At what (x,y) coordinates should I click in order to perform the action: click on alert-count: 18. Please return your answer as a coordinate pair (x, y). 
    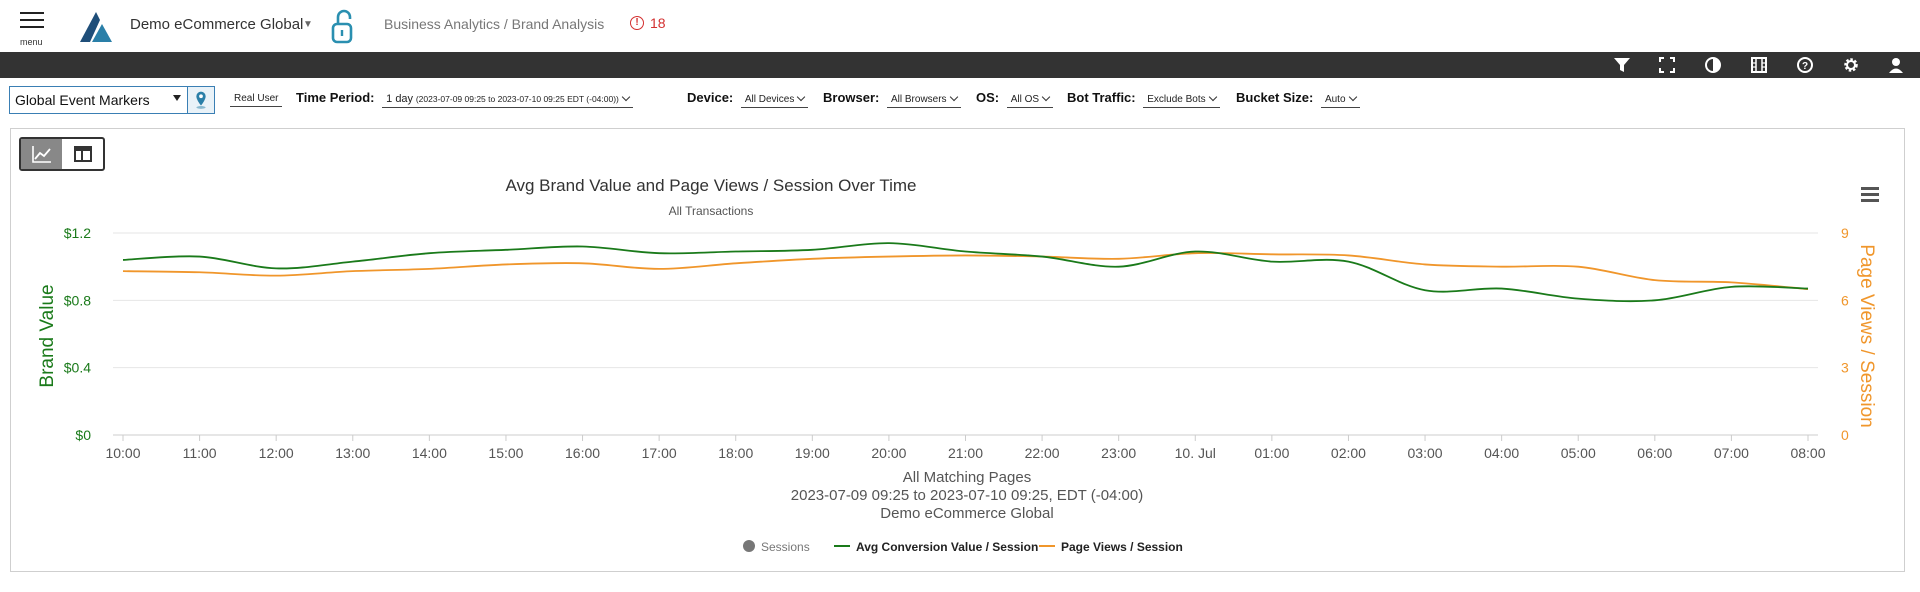
    Looking at the image, I should click on (658, 23).